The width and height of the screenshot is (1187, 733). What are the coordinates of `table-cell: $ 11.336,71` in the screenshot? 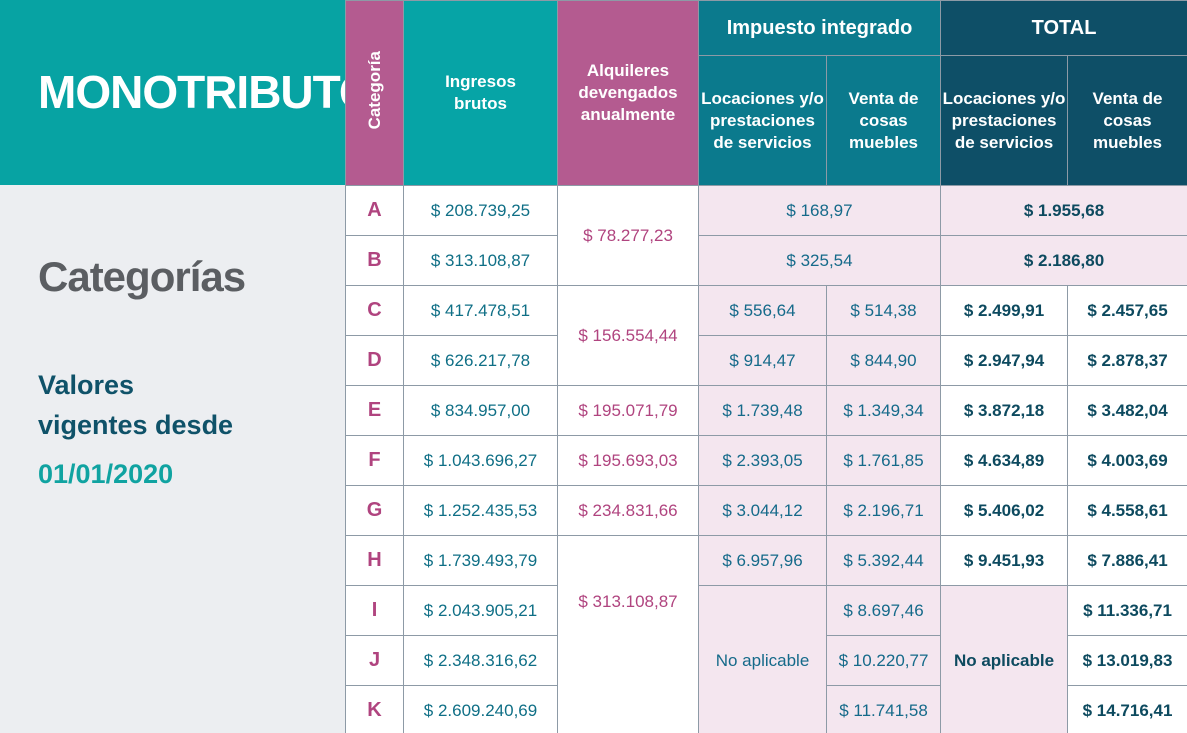 It's located at (1127, 610).